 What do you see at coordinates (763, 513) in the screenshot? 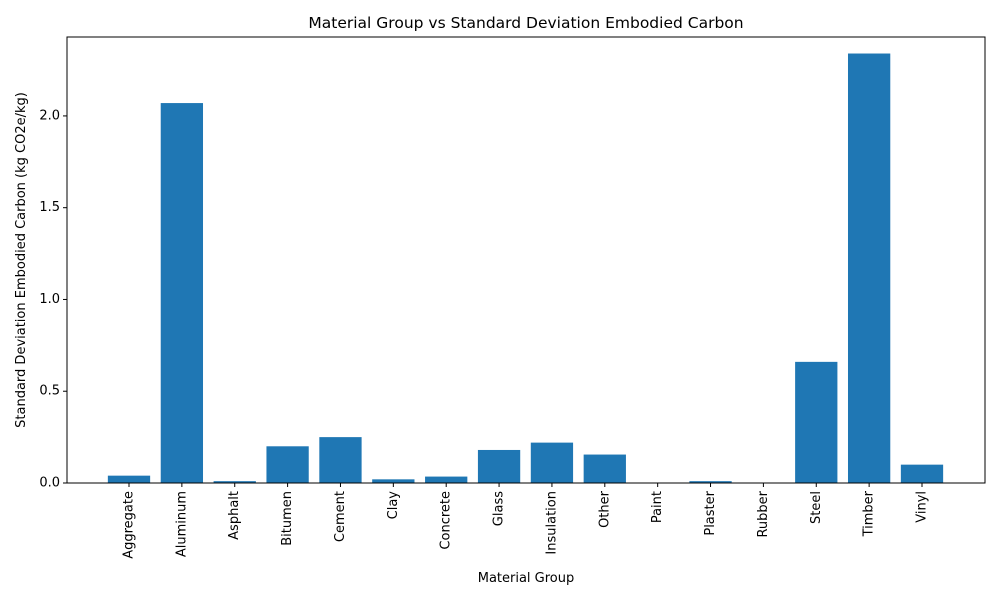
I see `x-tick-label: Rubber` at bounding box center [763, 513].